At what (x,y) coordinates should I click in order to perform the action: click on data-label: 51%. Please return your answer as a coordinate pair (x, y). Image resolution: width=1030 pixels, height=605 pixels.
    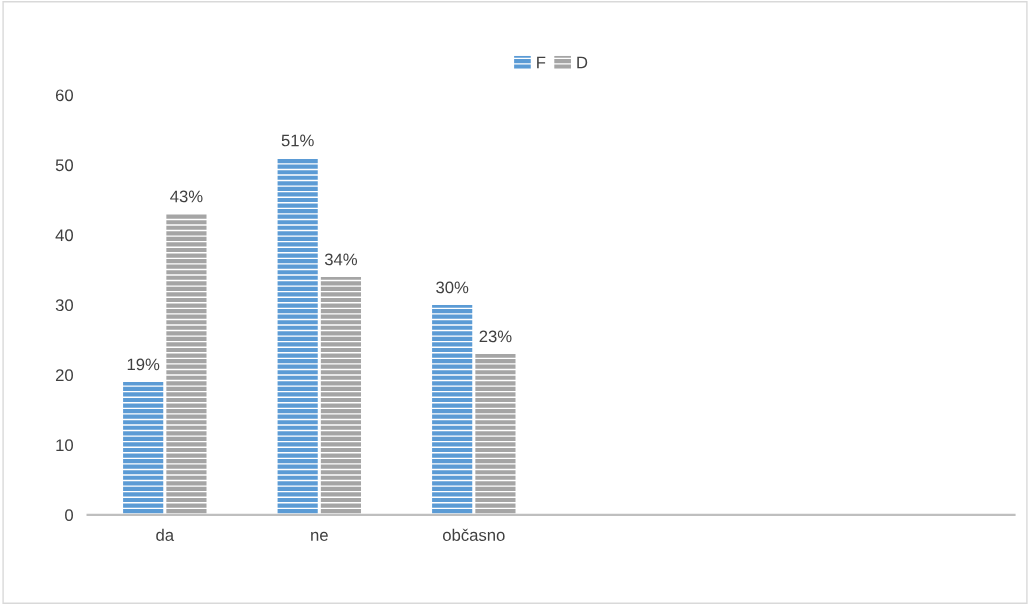
    Looking at the image, I should click on (297, 140).